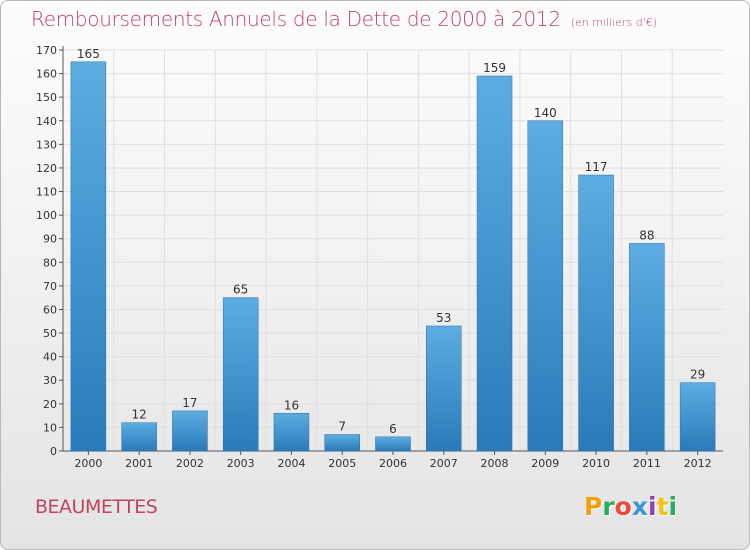 The image size is (750, 550). What do you see at coordinates (662, 506) in the screenshot?
I see `logo-letter: t` at bounding box center [662, 506].